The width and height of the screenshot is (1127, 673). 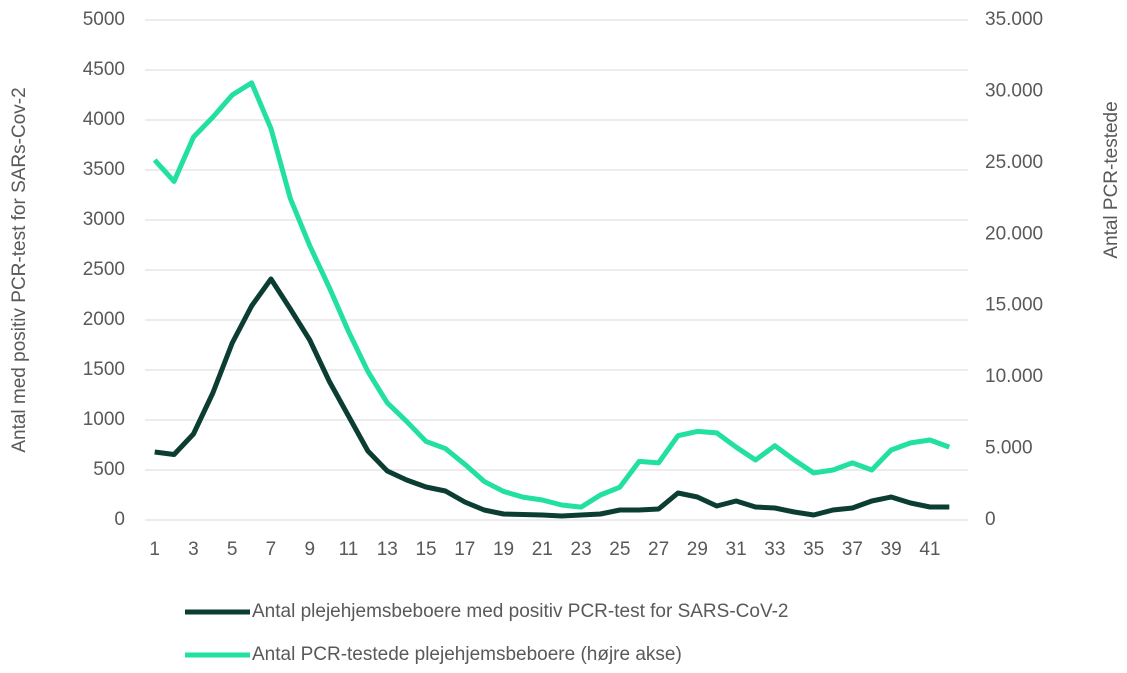 What do you see at coordinates (193, 549) in the screenshot?
I see `x-tick-label: 3` at bounding box center [193, 549].